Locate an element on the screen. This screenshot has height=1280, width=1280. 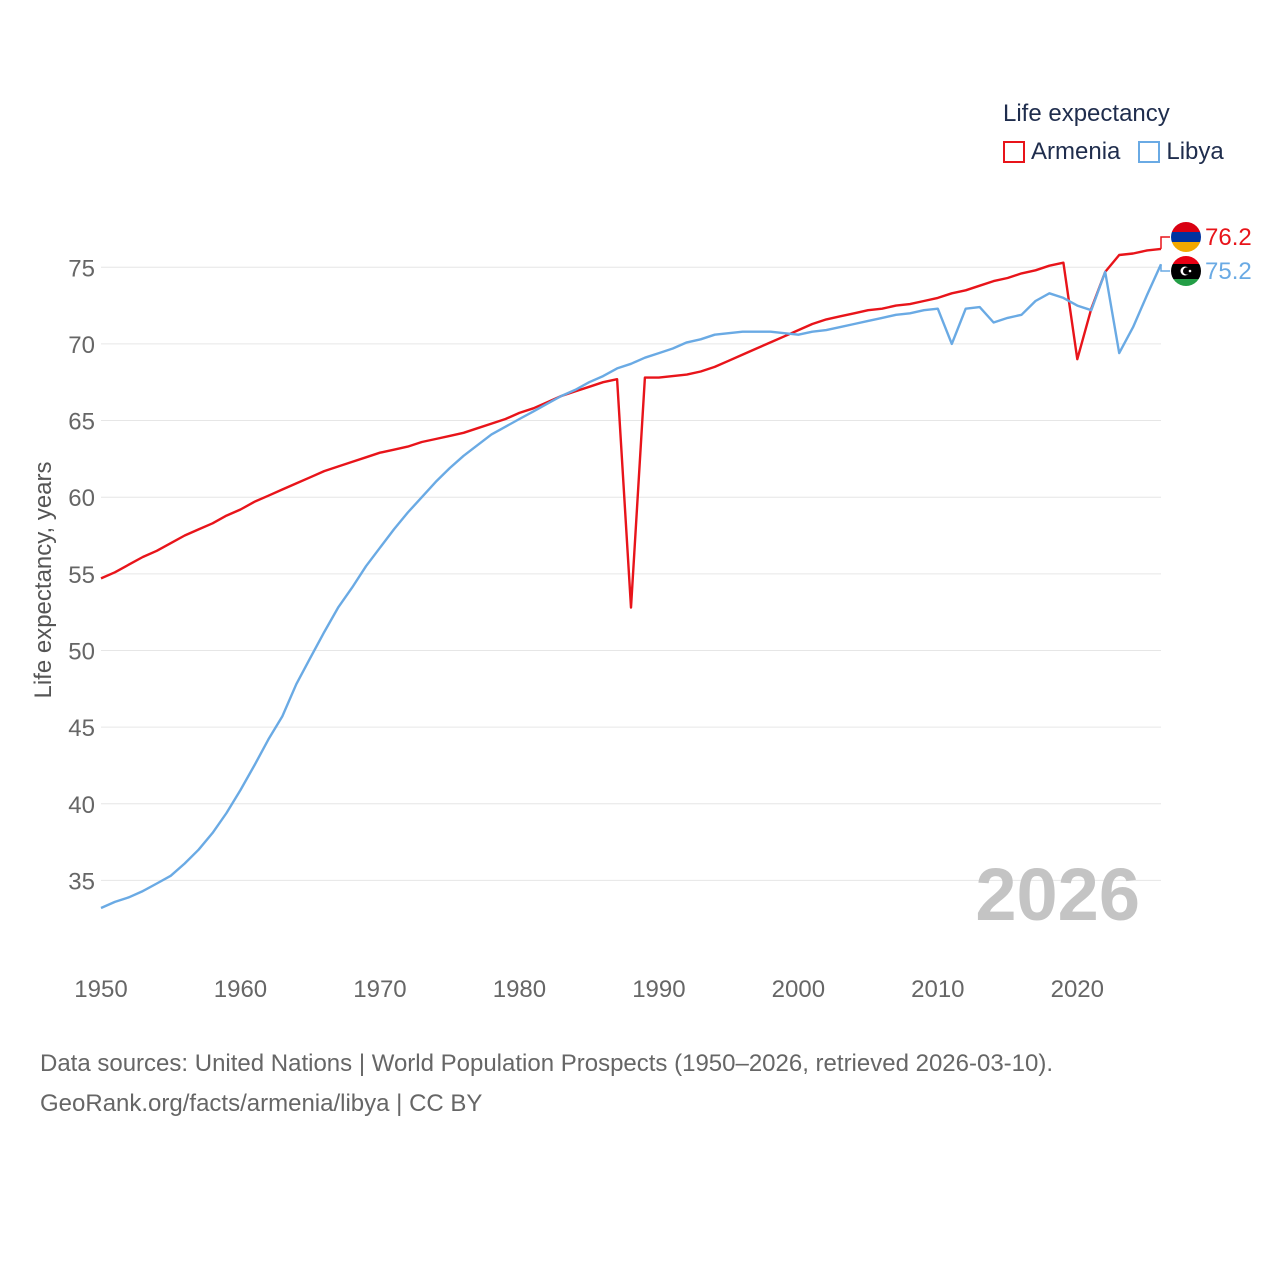
end-value-label-libya: 75.2 is located at coordinates (1228, 271).